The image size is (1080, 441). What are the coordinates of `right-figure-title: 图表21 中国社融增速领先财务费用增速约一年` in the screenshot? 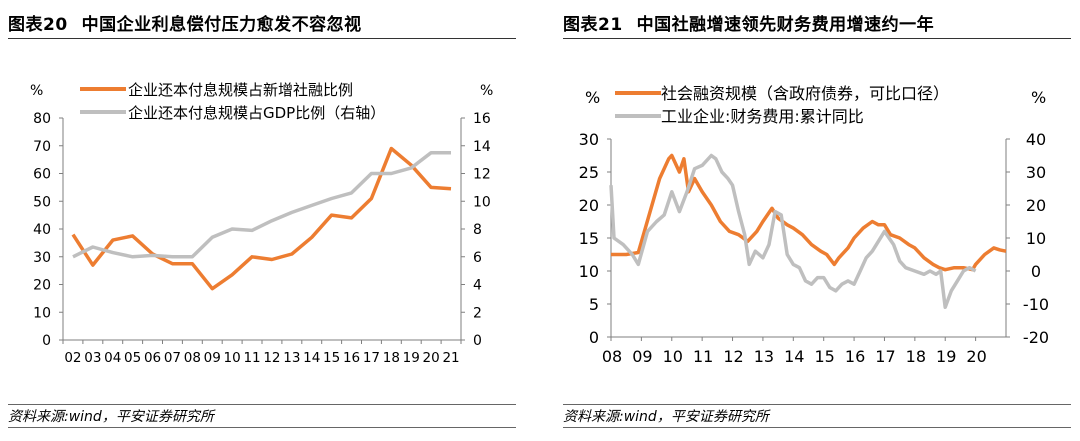 It's located at (748, 23).